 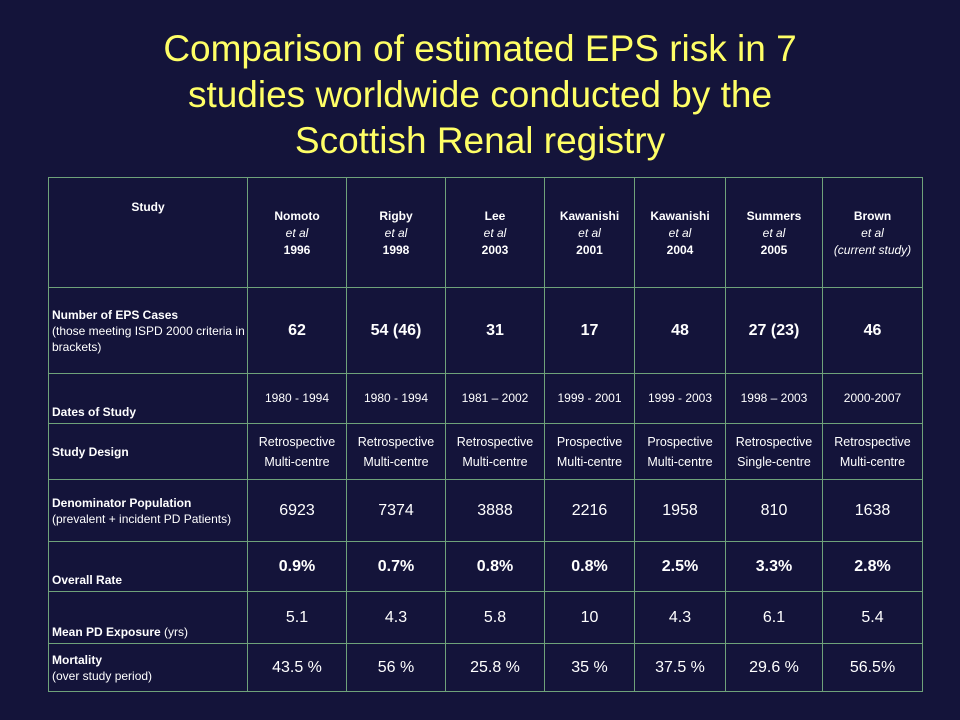 I want to click on study-header: Summers et al 2005, so click(x=774, y=232).